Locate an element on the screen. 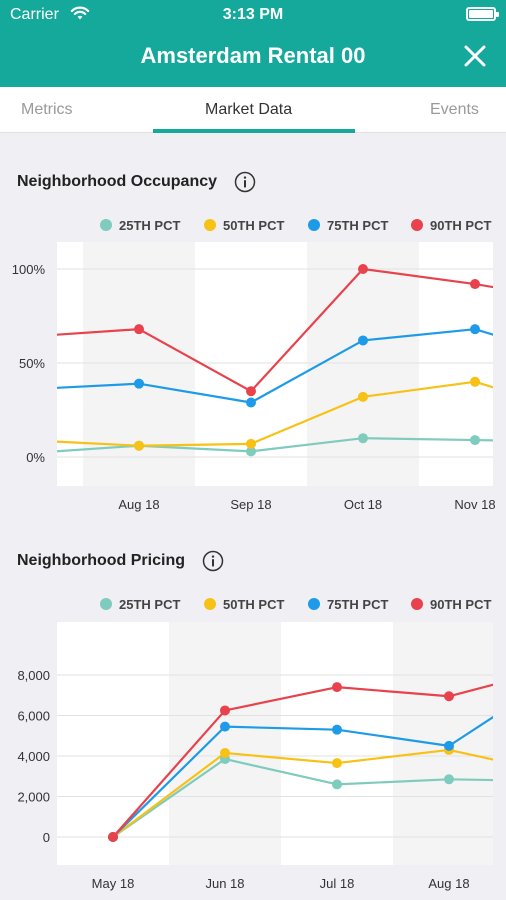 This screenshot has width=506, height=900. status-bar: Carrier 3:13 PM is located at coordinates (253, 15).